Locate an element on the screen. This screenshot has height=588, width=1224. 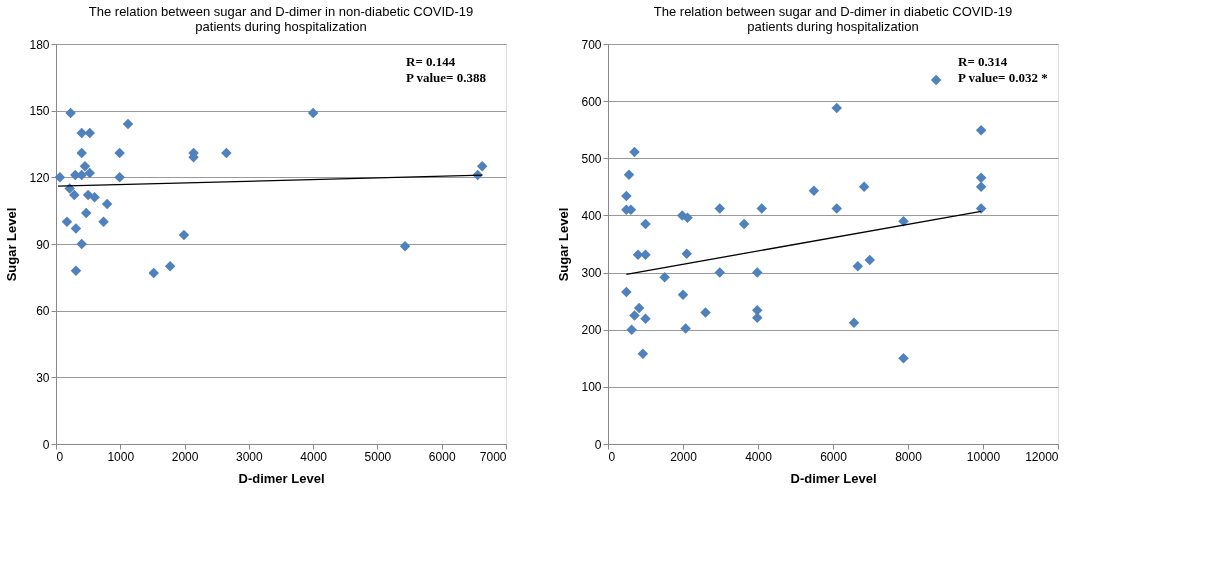
y-tick-label: 100 is located at coordinates (591, 387).